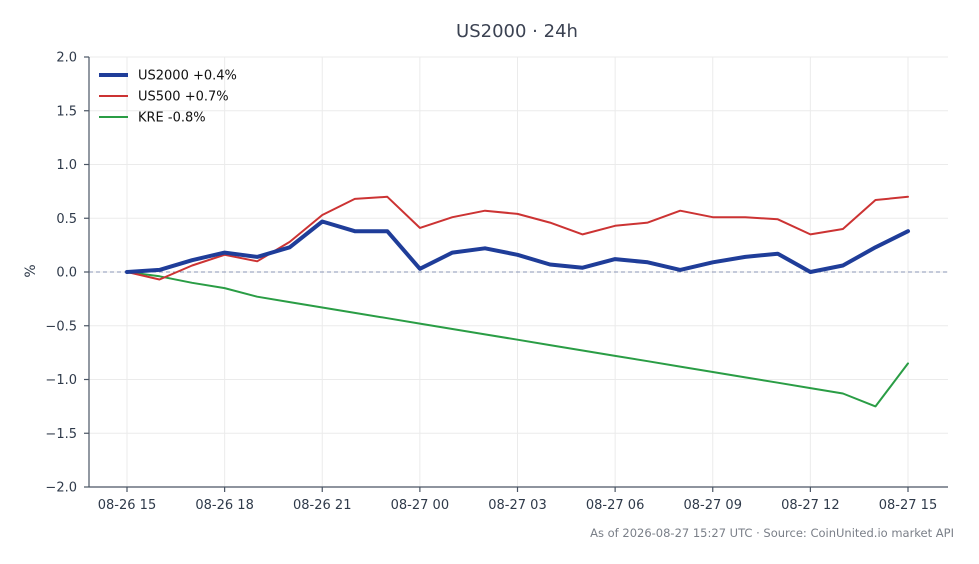 The height and width of the screenshot is (564, 979). What do you see at coordinates (908, 505) in the screenshot?
I see `x-tick-label: 08-27 15` at bounding box center [908, 505].